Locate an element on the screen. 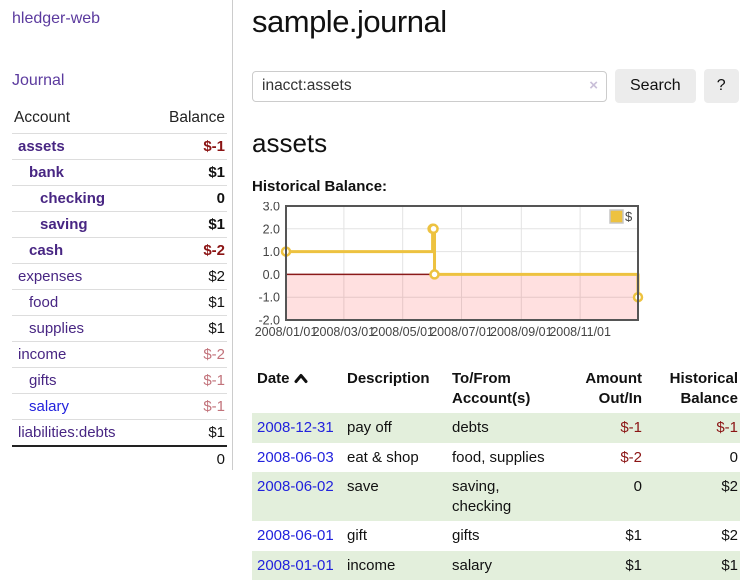 The width and height of the screenshot is (742, 582). page-title: sample.journal is located at coordinates (349, 21).